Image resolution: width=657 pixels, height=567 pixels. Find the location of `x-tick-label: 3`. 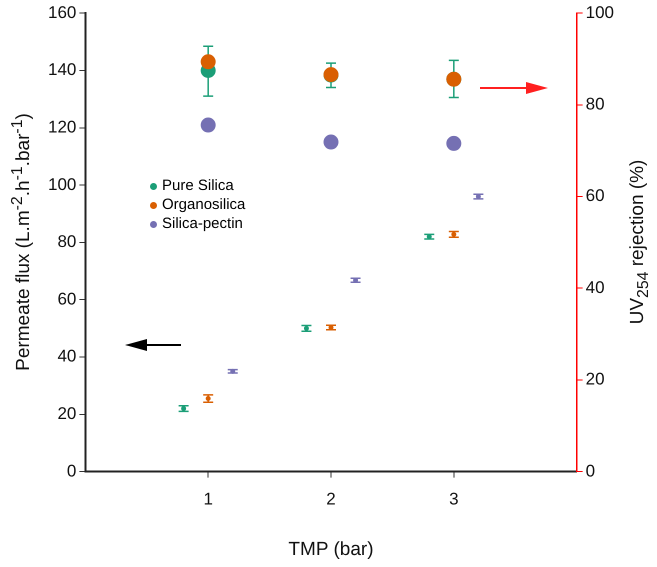

x-tick-label: 3 is located at coordinates (454, 498).